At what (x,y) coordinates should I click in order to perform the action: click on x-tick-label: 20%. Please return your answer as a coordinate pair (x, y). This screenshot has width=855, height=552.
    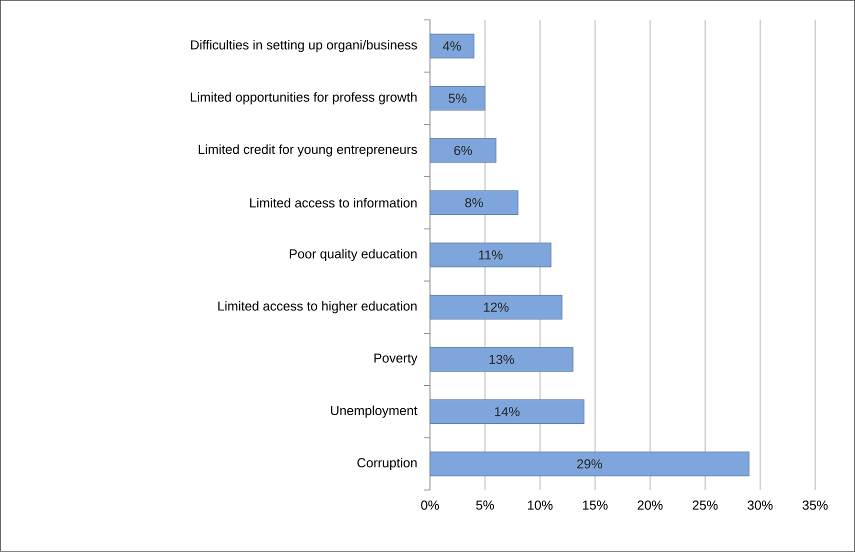
    Looking at the image, I should click on (650, 505).